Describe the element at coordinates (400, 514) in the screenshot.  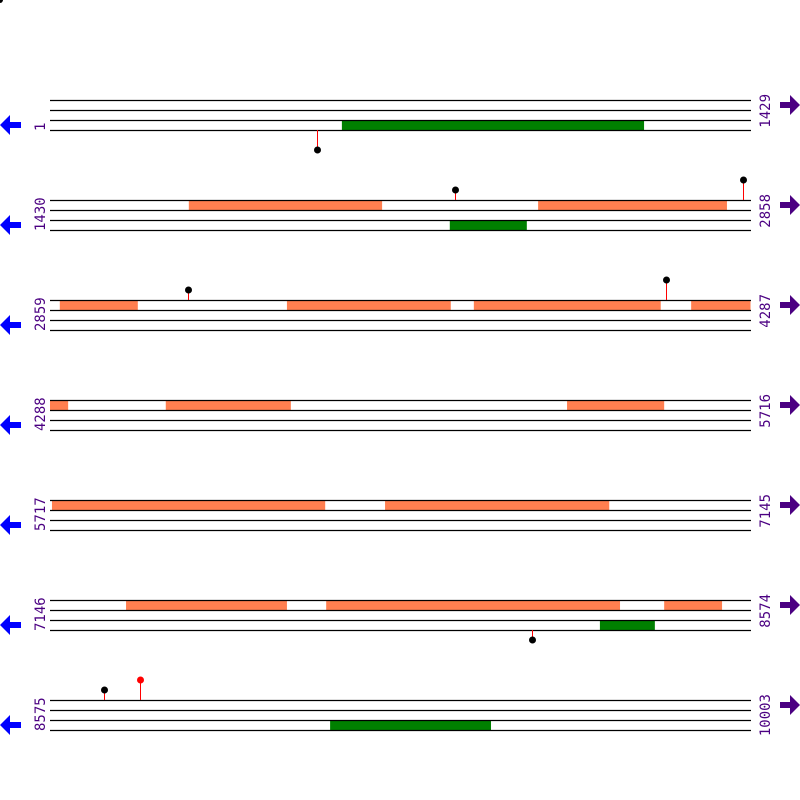
I see `sequence-row: 5717 7145` at that location.